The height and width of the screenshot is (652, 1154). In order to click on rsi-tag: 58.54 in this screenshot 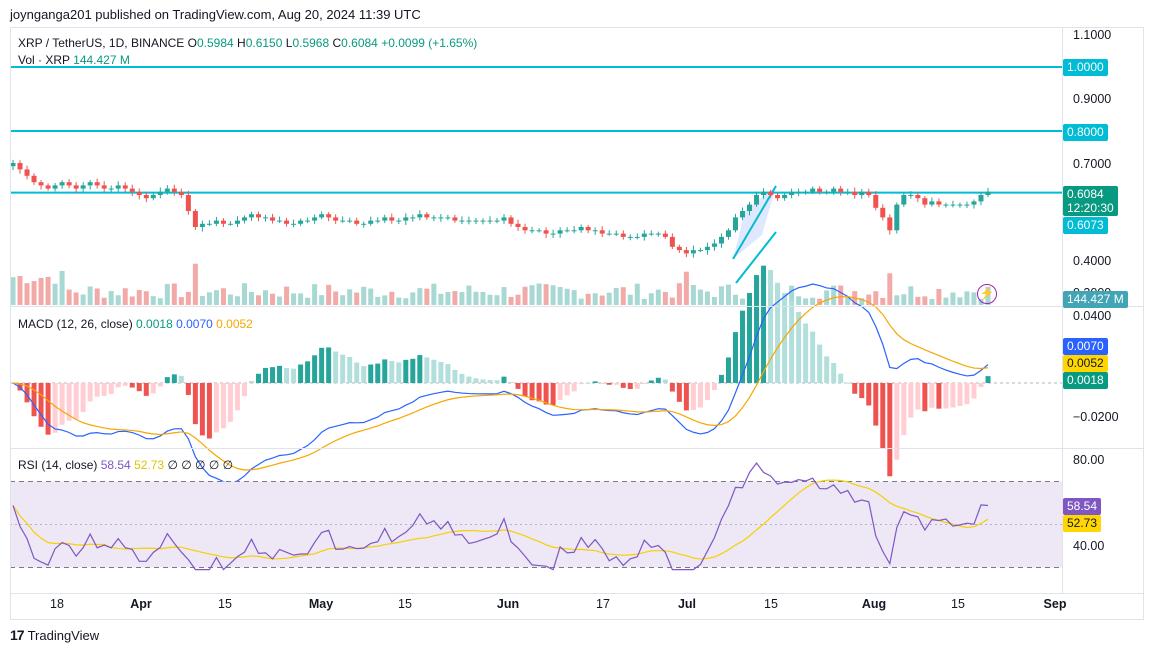, I will do `click(1082, 506)`.